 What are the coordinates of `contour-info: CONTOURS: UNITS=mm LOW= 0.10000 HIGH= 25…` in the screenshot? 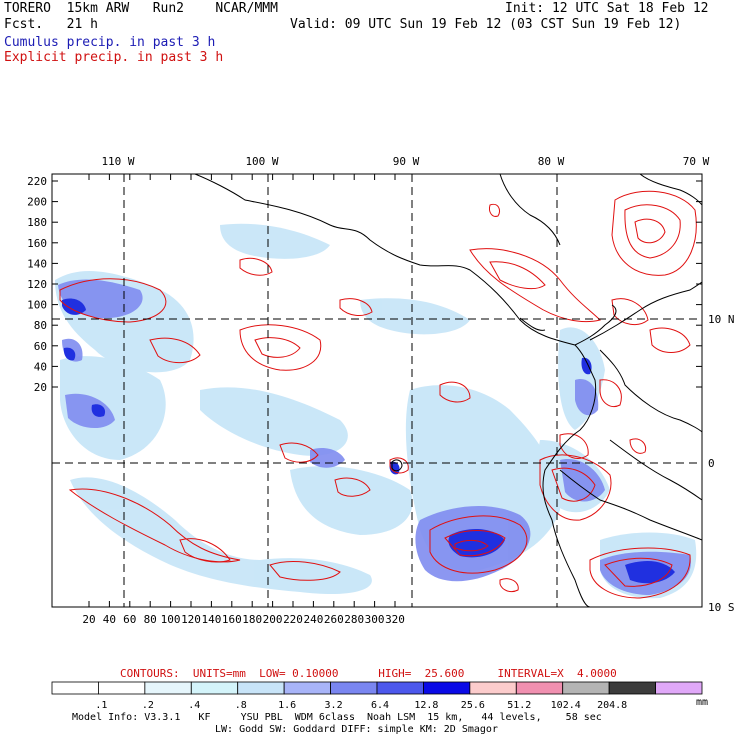 It's located at (368, 673).